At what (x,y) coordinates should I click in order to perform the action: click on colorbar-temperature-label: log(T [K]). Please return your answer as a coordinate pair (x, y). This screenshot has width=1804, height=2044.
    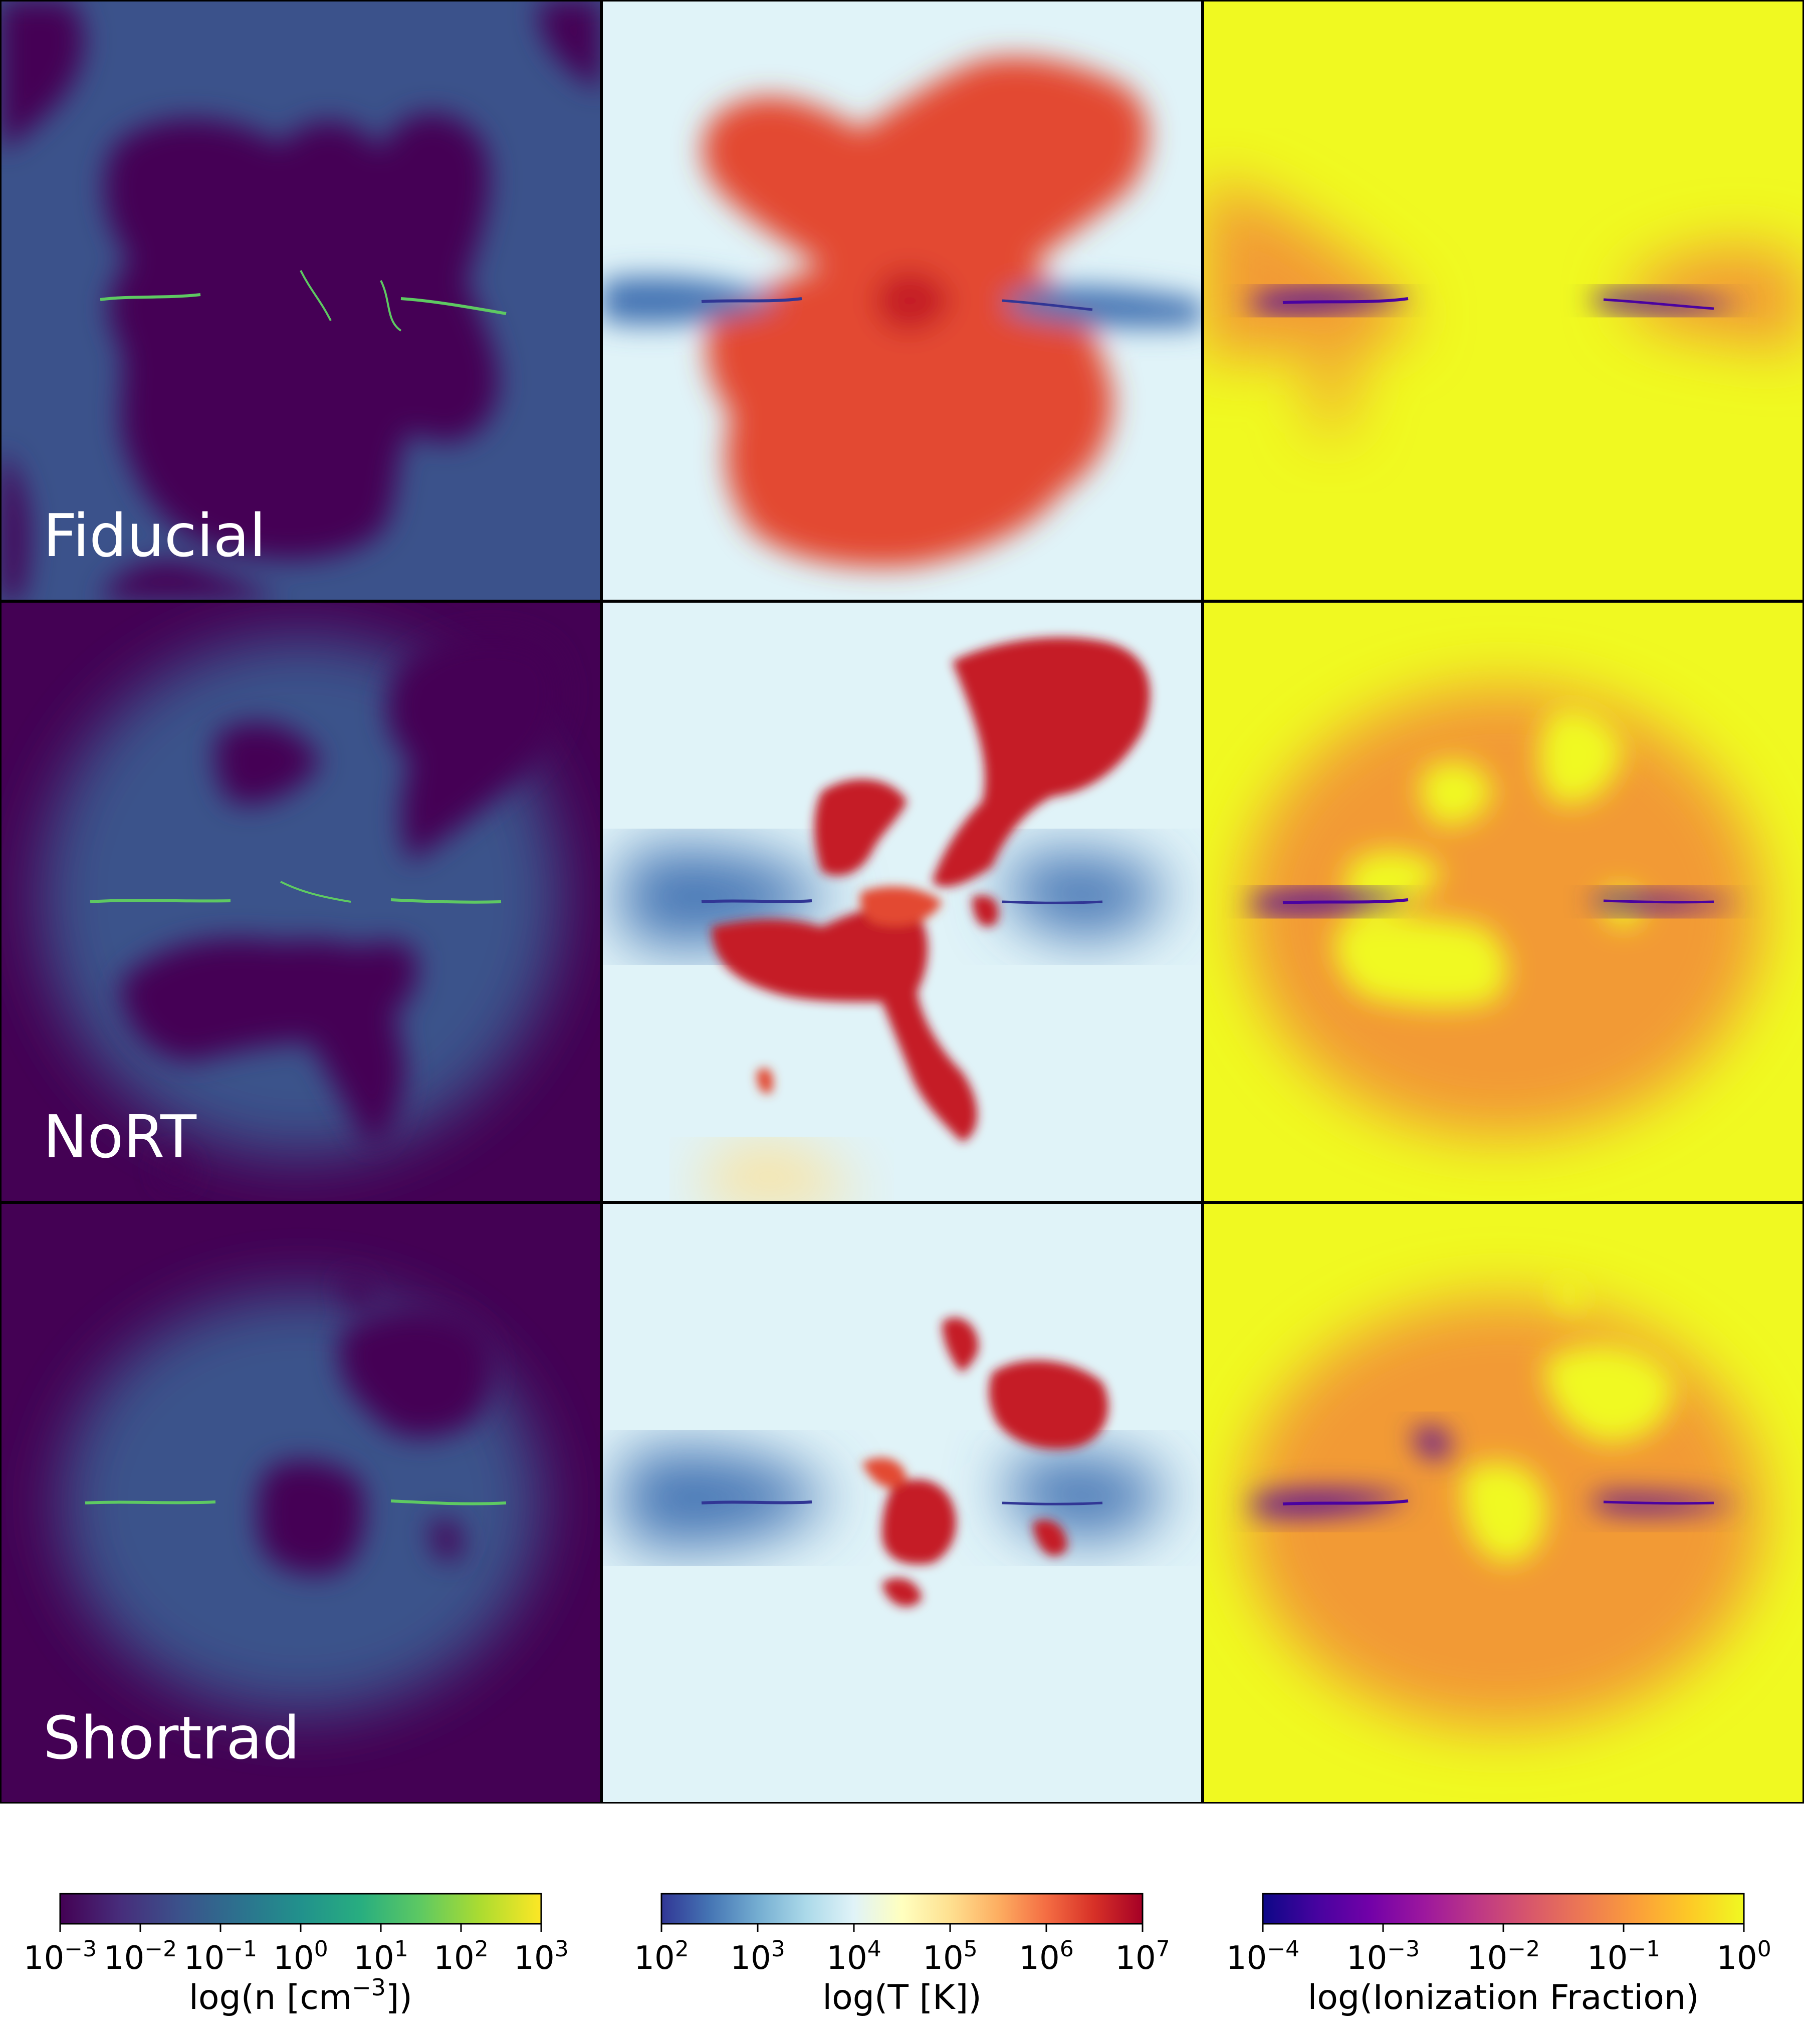
    Looking at the image, I should click on (902, 1997).